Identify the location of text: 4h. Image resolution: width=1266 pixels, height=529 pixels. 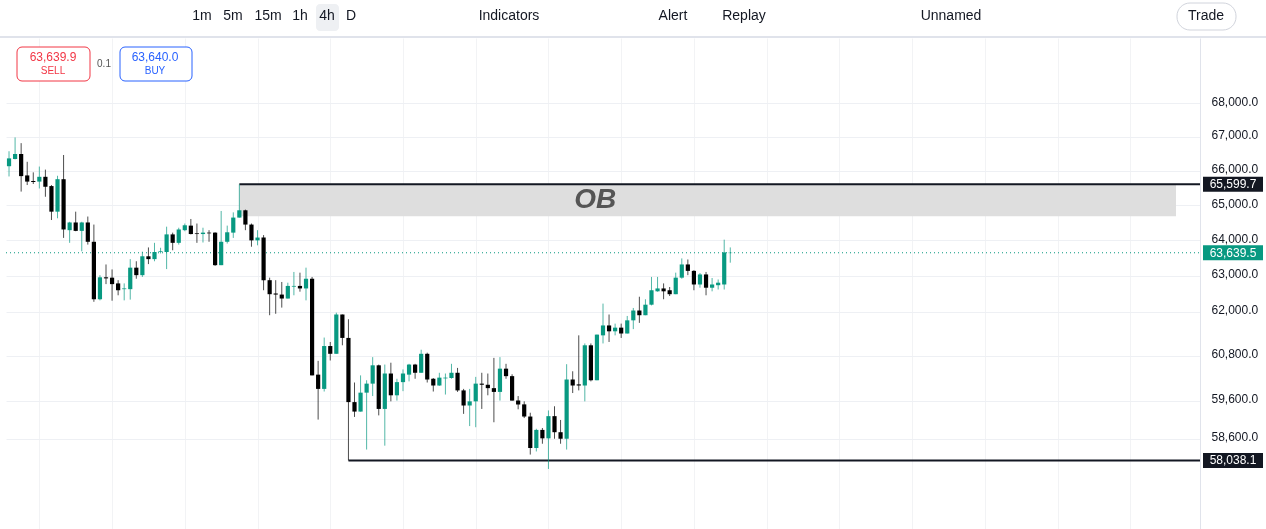
(327, 15).